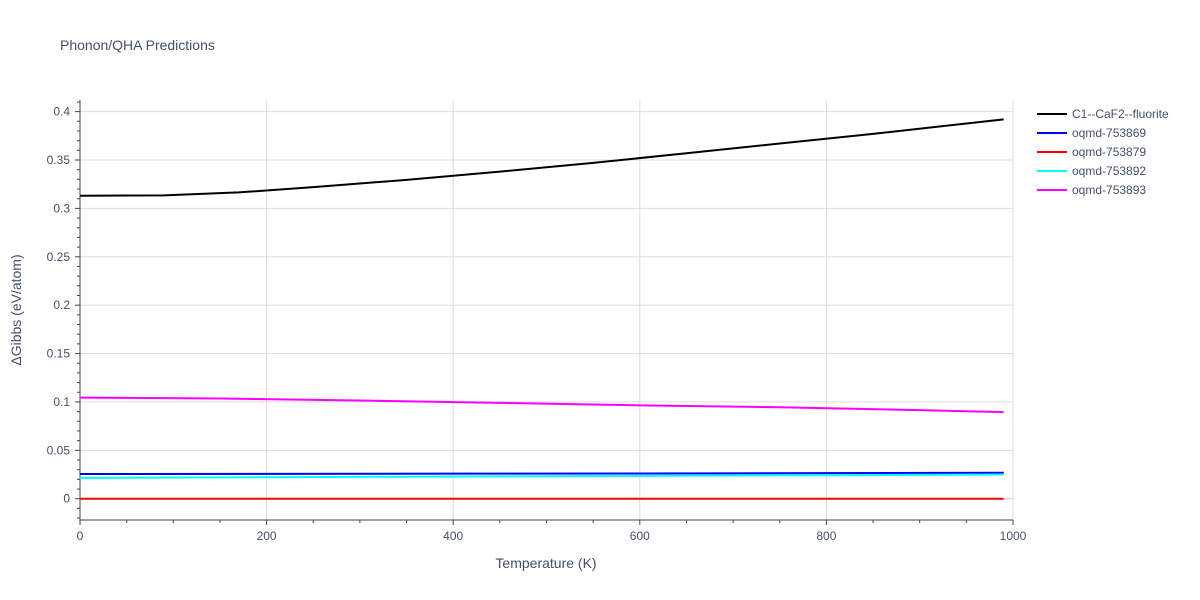  What do you see at coordinates (59, 257) in the screenshot?
I see `y-tick-label: 0.25` at bounding box center [59, 257].